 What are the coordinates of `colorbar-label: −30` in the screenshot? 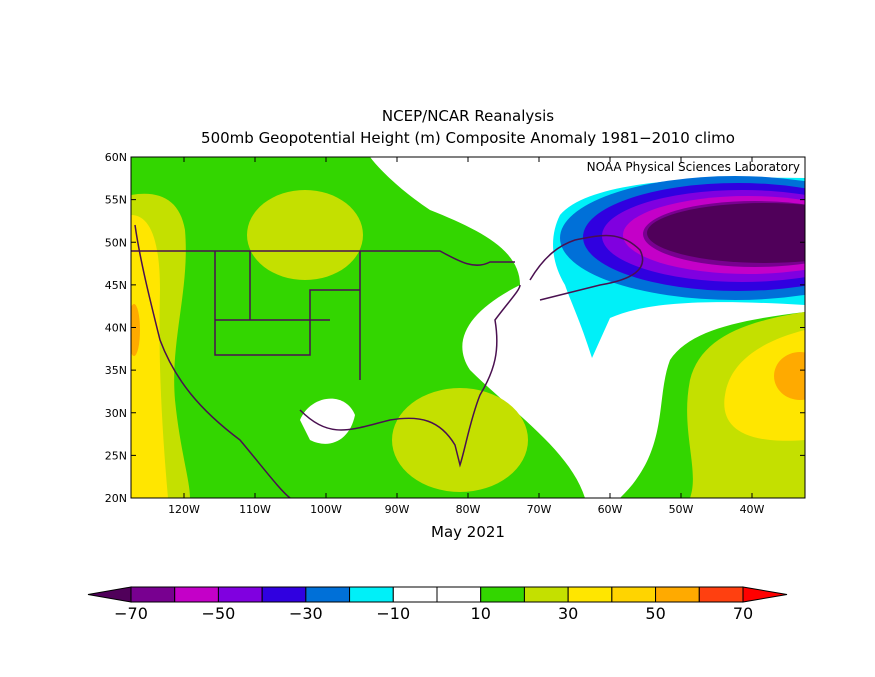 It's located at (306, 613).